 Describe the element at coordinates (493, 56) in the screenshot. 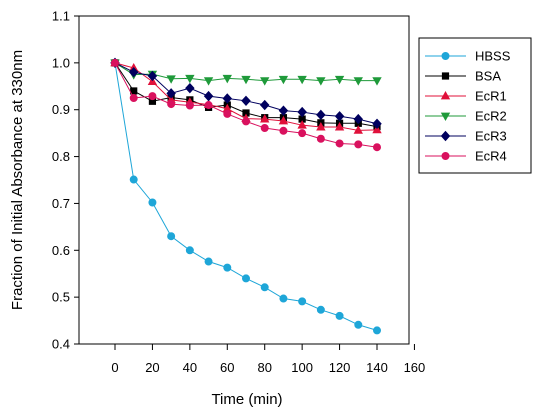

I see `legend-label: HBSS` at that location.